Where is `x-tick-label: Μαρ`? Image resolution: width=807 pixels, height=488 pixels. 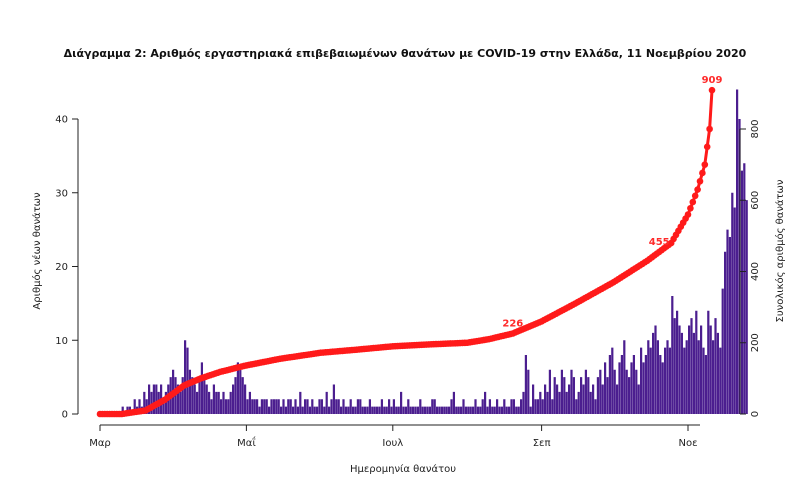
x-tick-label: Μαρ is located at coordinates (100, 443).